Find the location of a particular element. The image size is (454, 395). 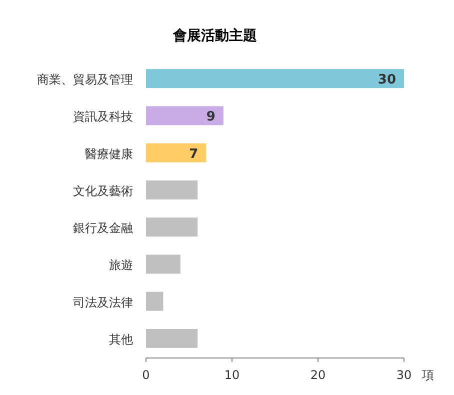

y-tick-label: 資訊及科技 is located at coordinates (103, 117).